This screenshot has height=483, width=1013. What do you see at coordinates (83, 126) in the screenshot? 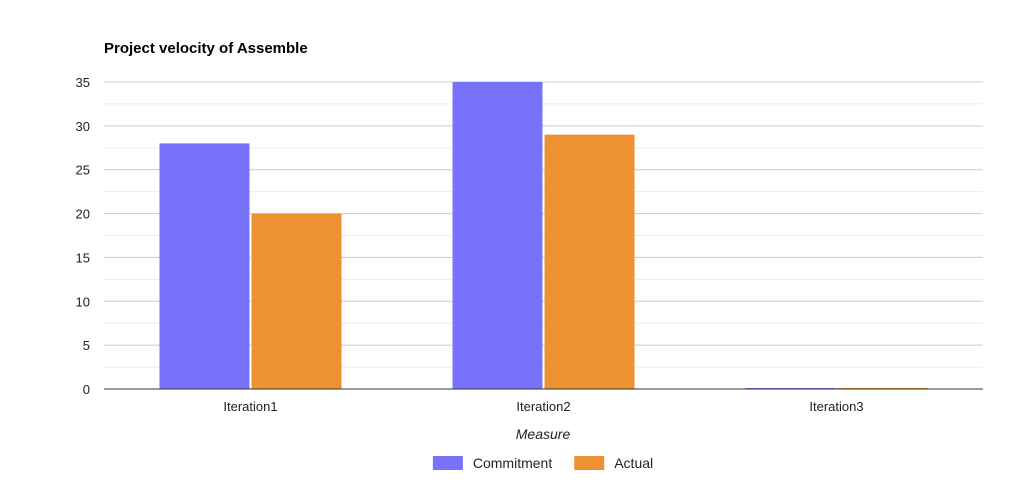
I see `y-tick-label: 30` at bounding box center [83, 126].